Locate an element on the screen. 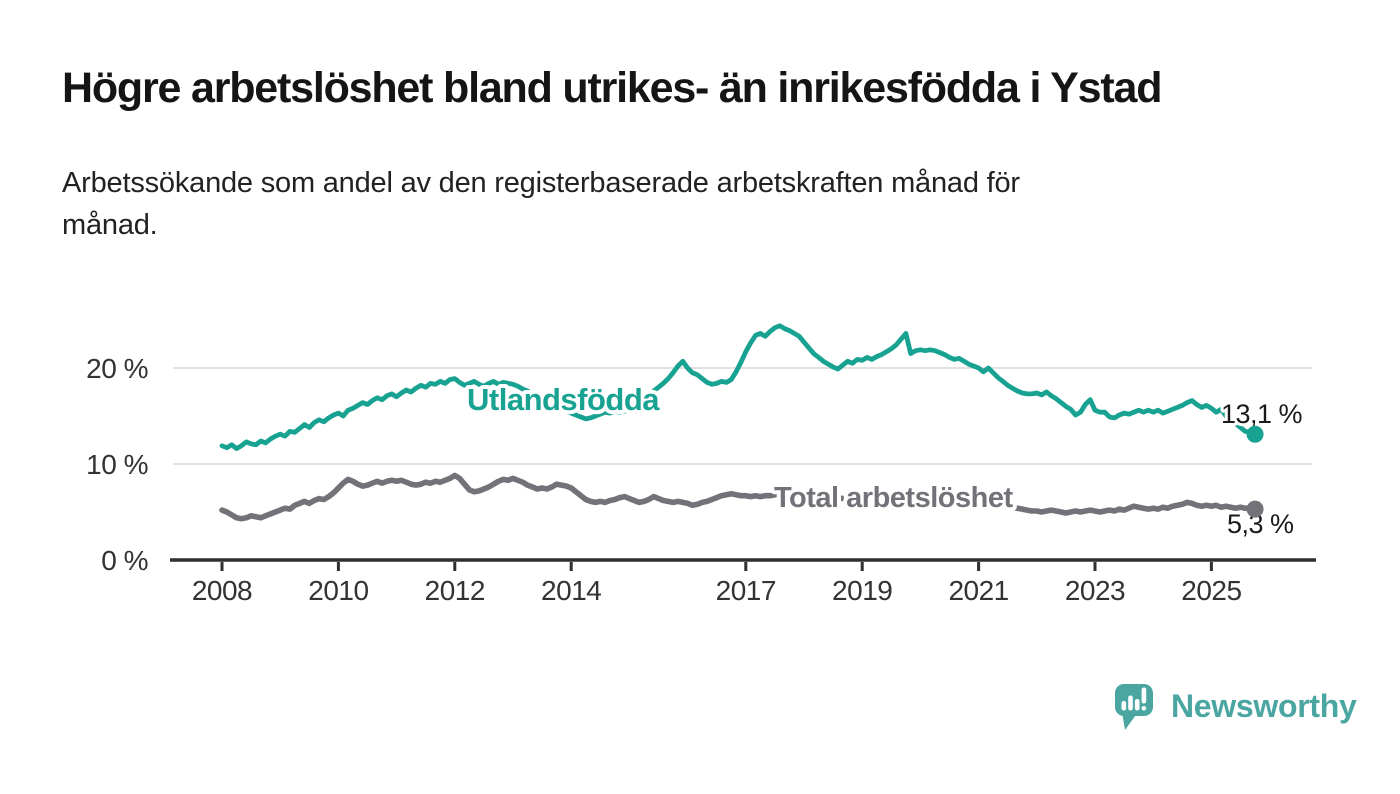  x-axis-tick-label: 2021 is located at coordinates (978, 590).